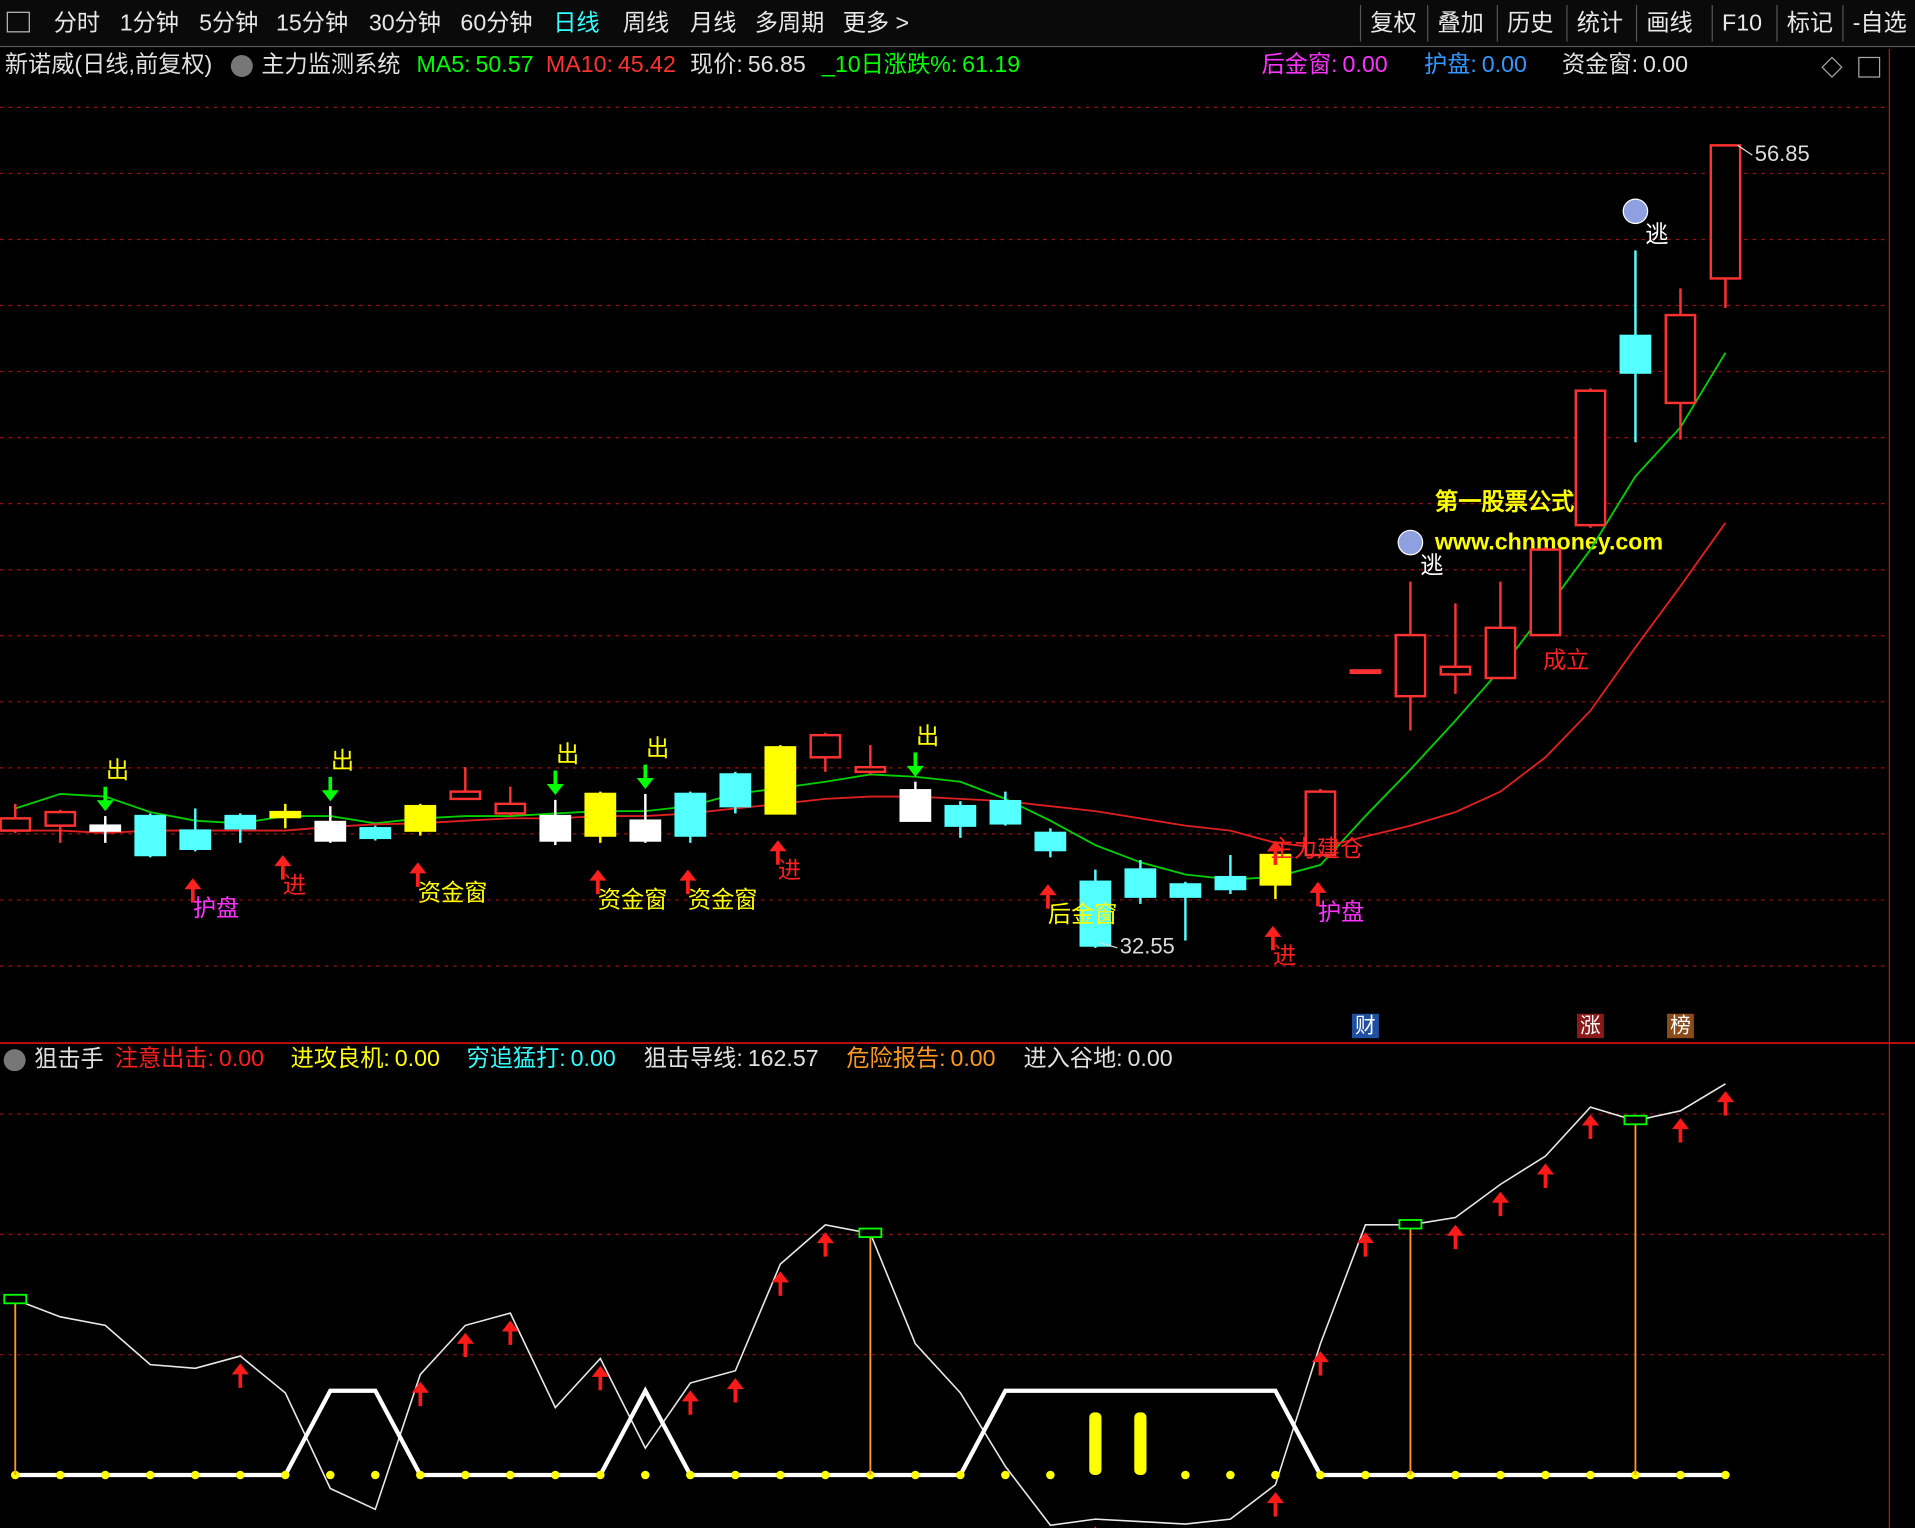  I want to click on annotation: 逃, so click(1656, 234).